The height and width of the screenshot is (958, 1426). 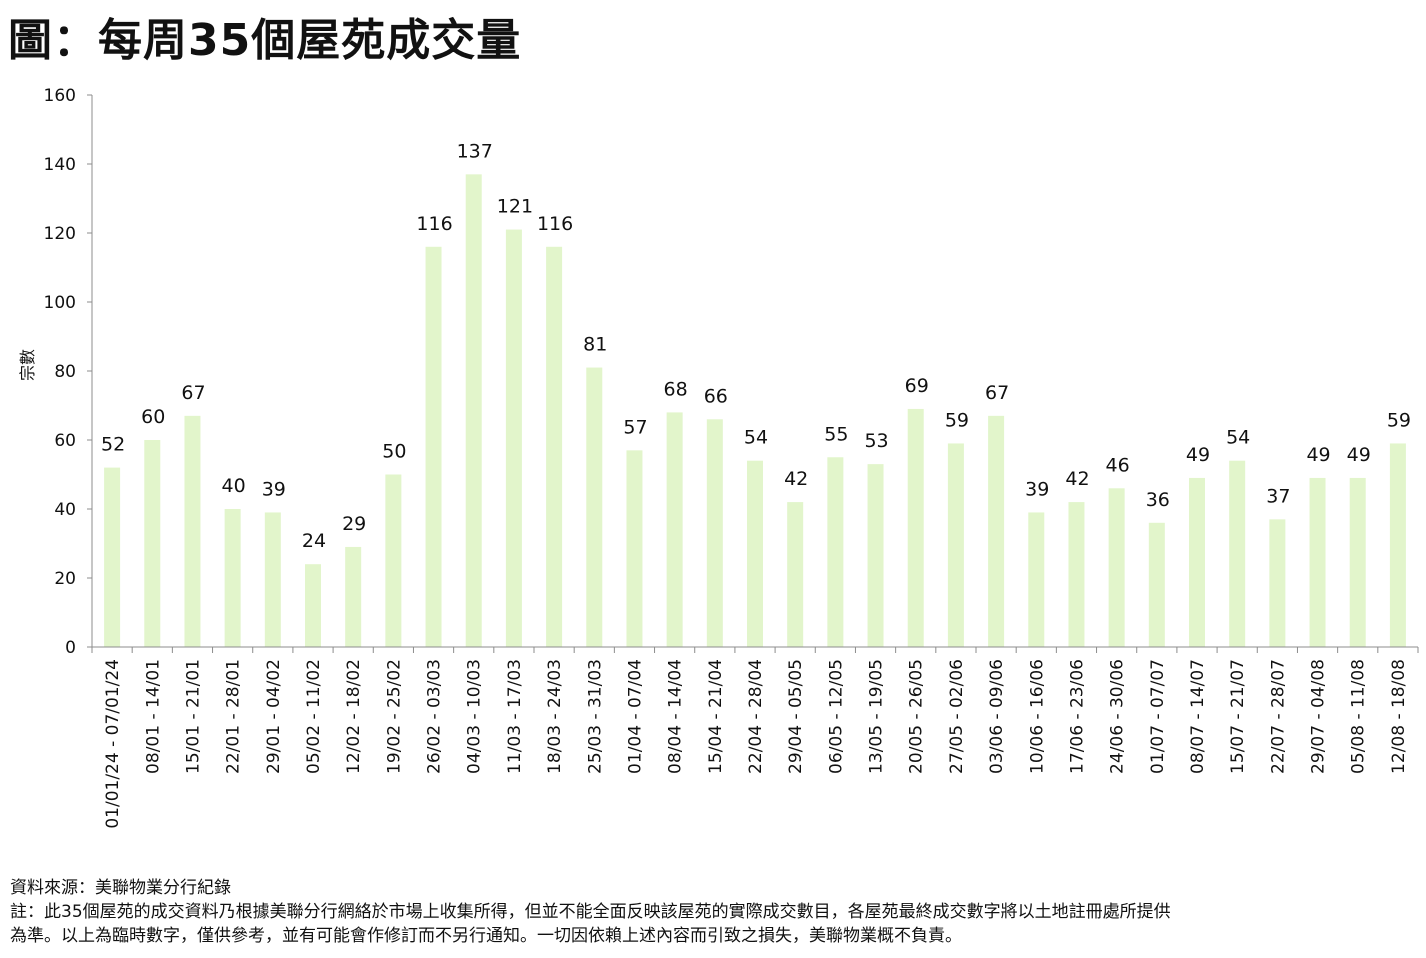 I want to click on x-tick-label: 12/02 - 18/02, so click(x=354, y=716).